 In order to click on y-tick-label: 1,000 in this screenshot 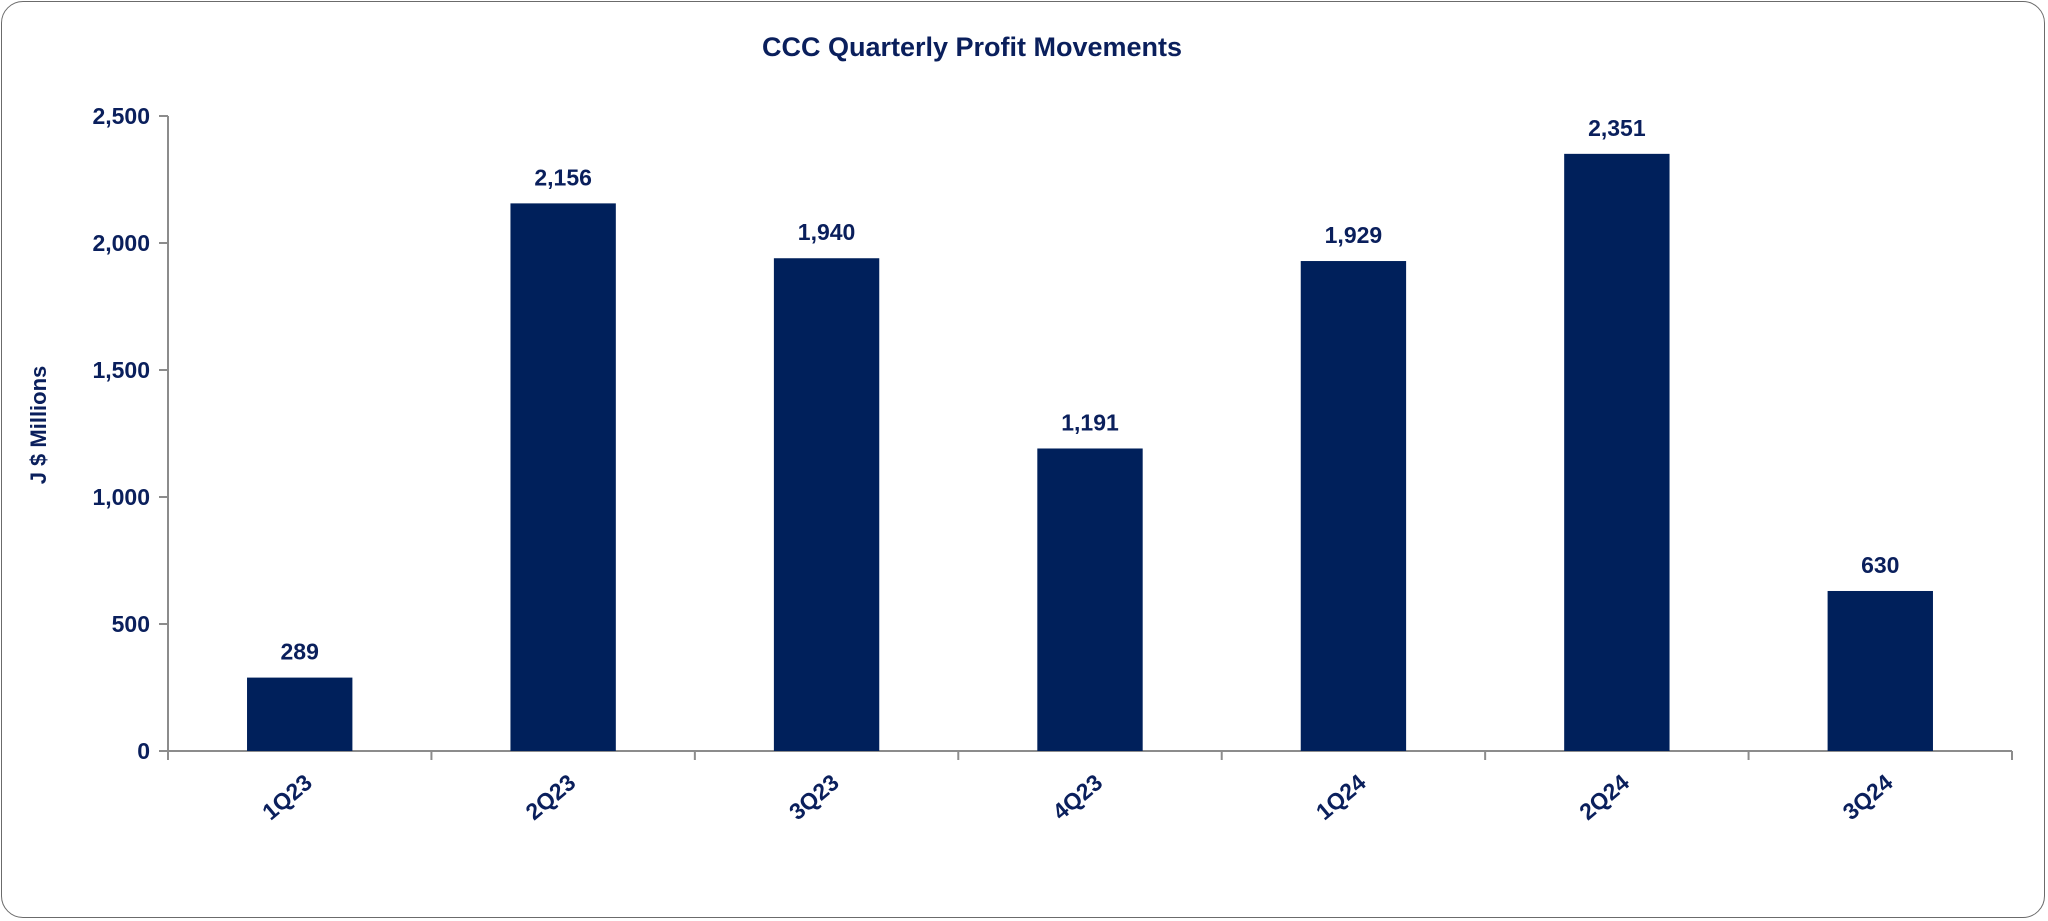, I will do `click(121, 497)`.